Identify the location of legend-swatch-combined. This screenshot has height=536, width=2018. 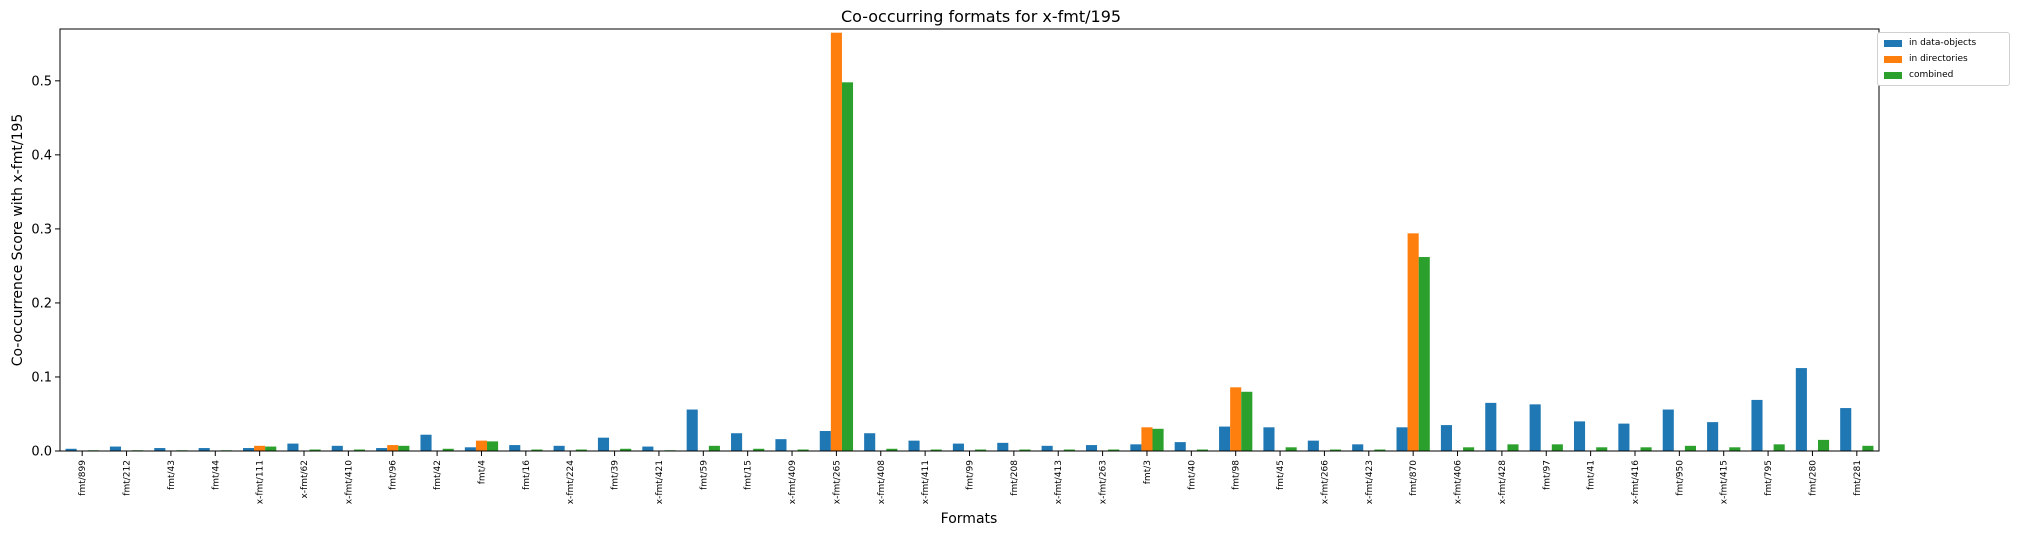
(1893, 75).